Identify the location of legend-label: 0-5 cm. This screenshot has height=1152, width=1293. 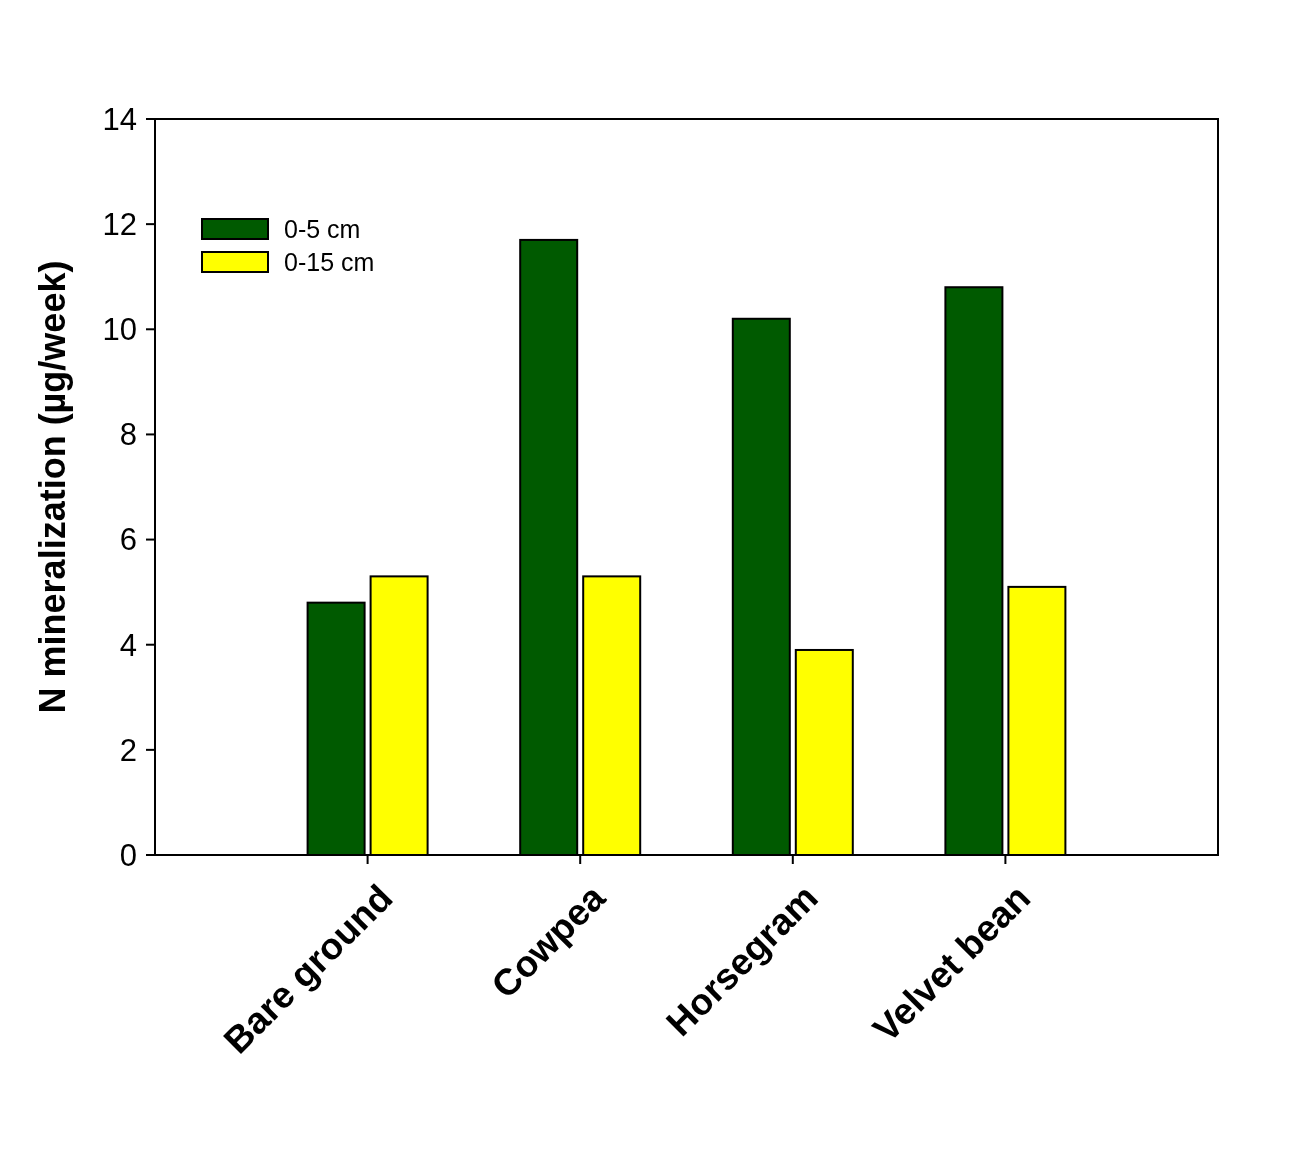
(322, 228).